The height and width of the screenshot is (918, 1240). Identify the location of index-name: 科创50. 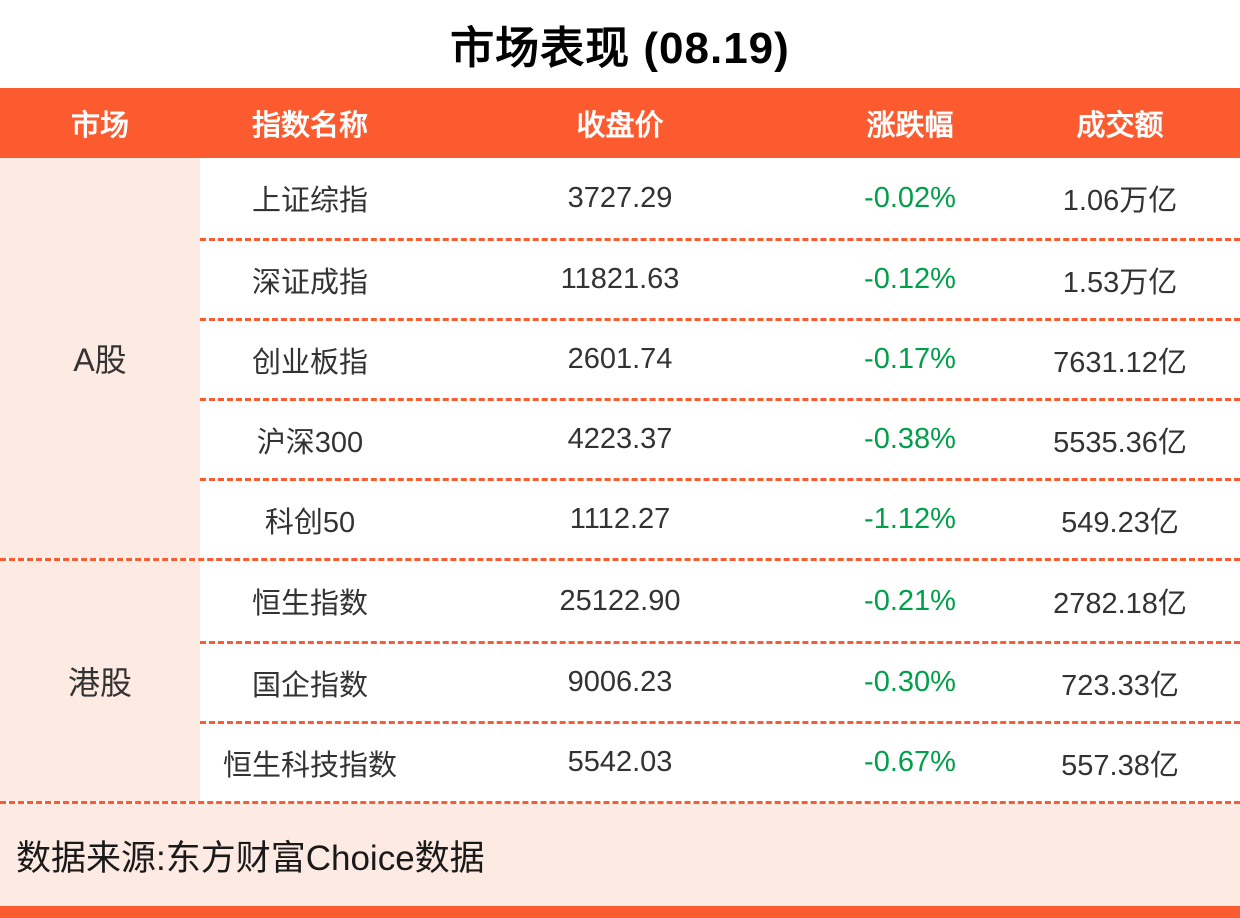
(310, 522).